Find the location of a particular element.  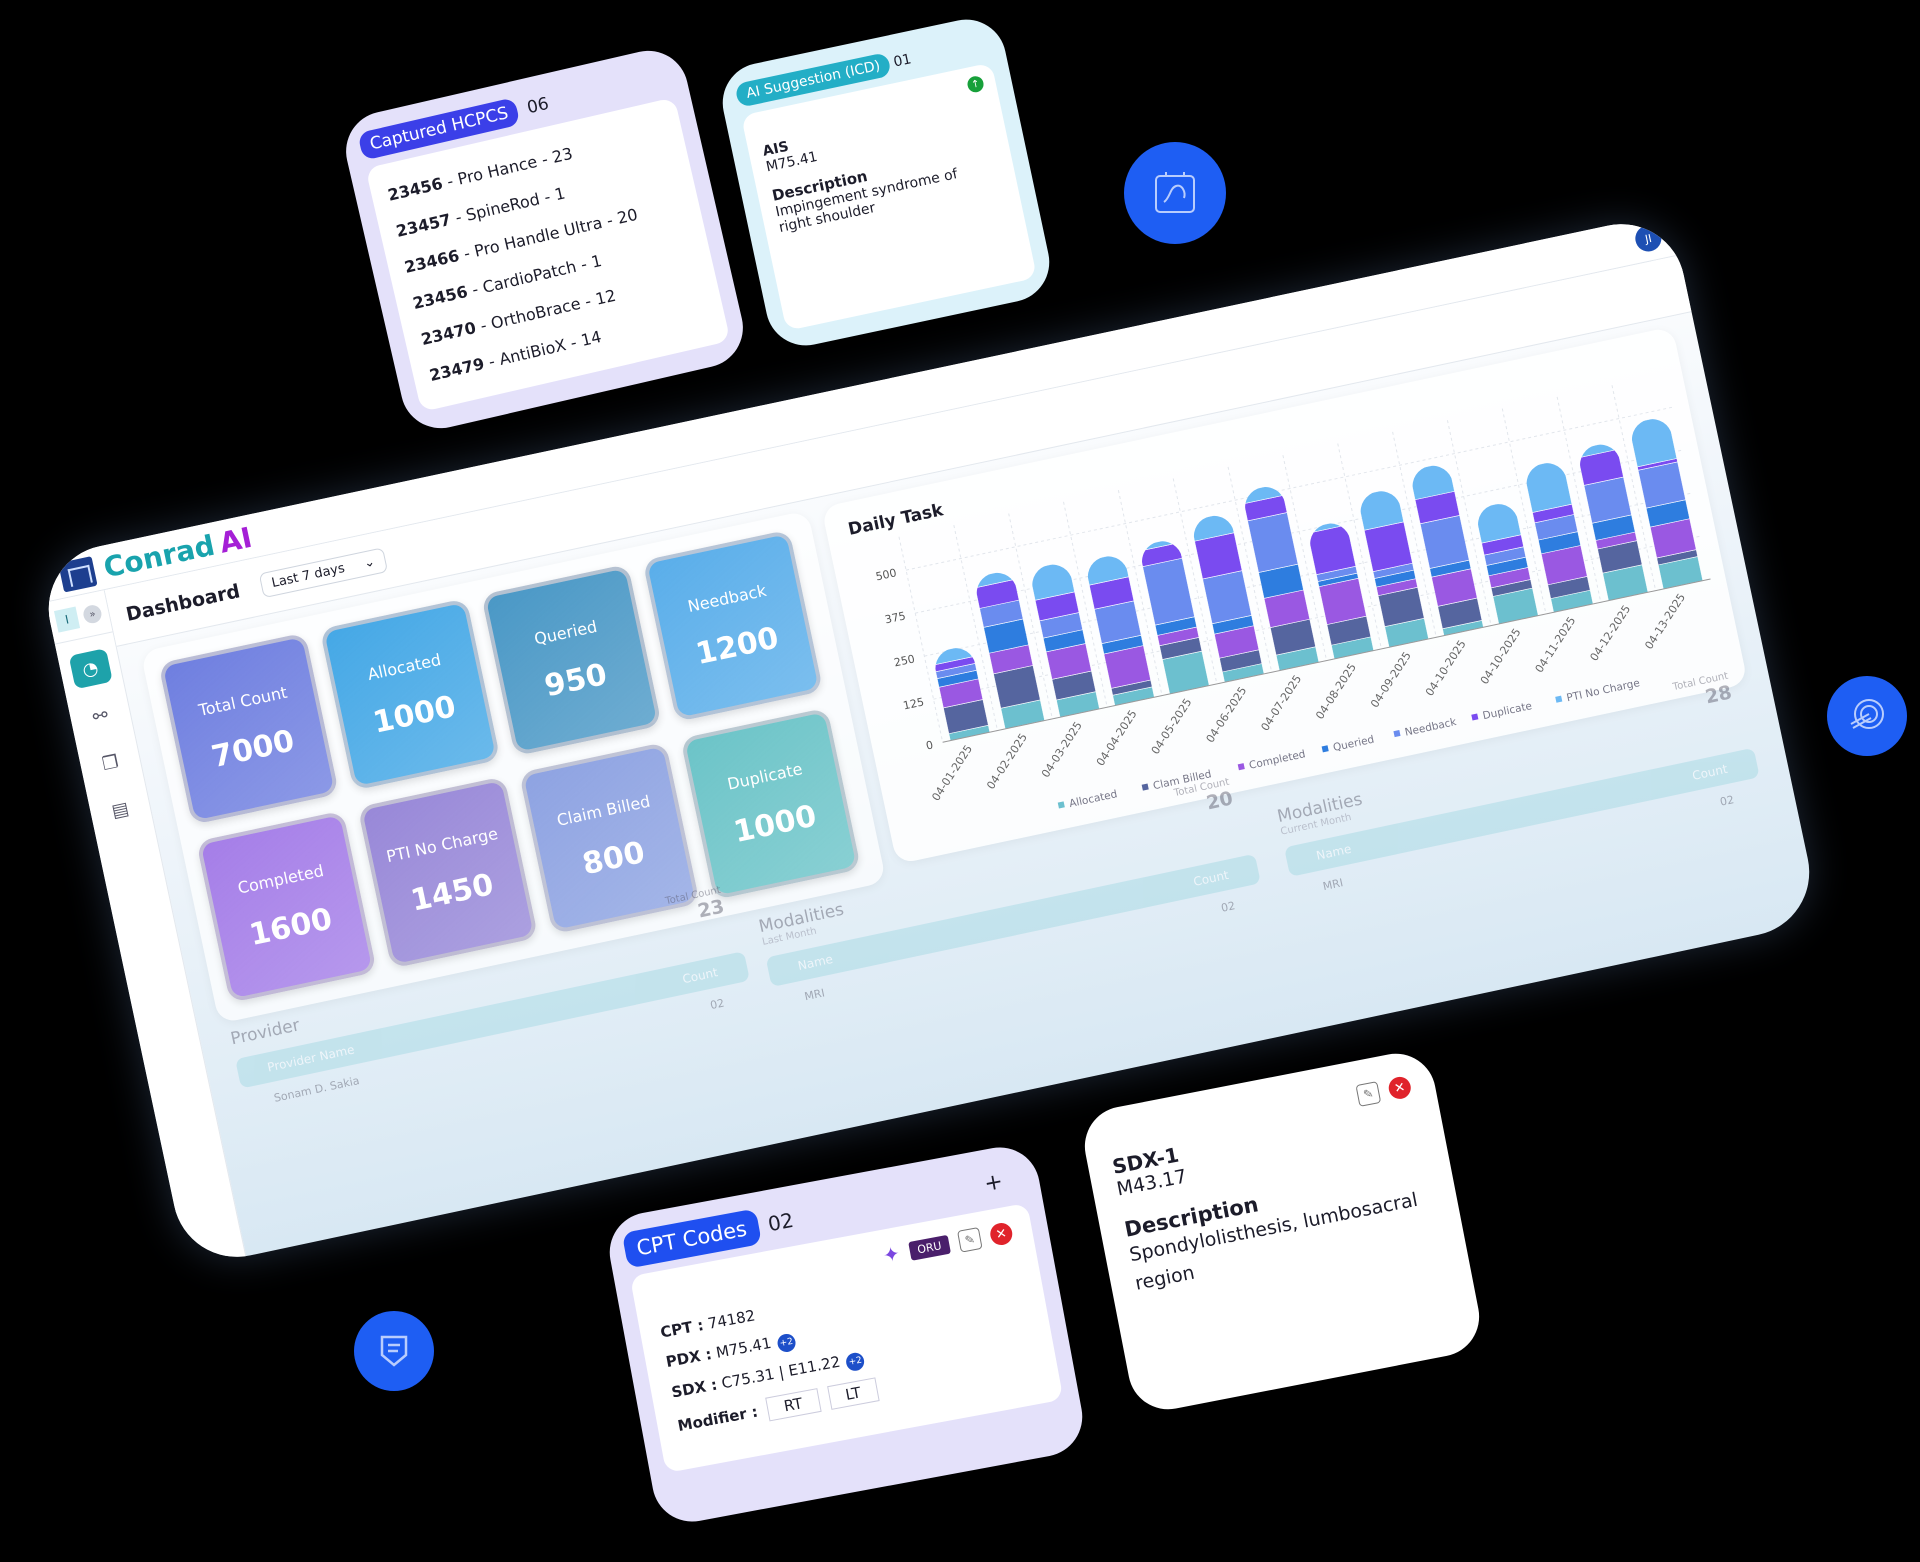

add-icon: + is located at coordinates (993, 1182).